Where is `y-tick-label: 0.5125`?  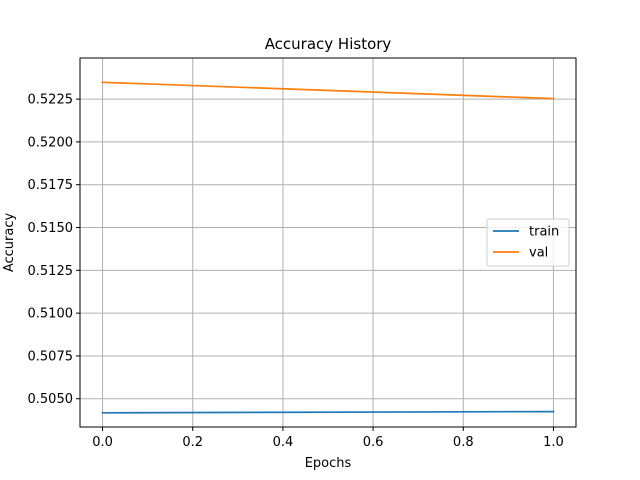
y-tick-label: 0.5125 is located at coordinates (51, 271).